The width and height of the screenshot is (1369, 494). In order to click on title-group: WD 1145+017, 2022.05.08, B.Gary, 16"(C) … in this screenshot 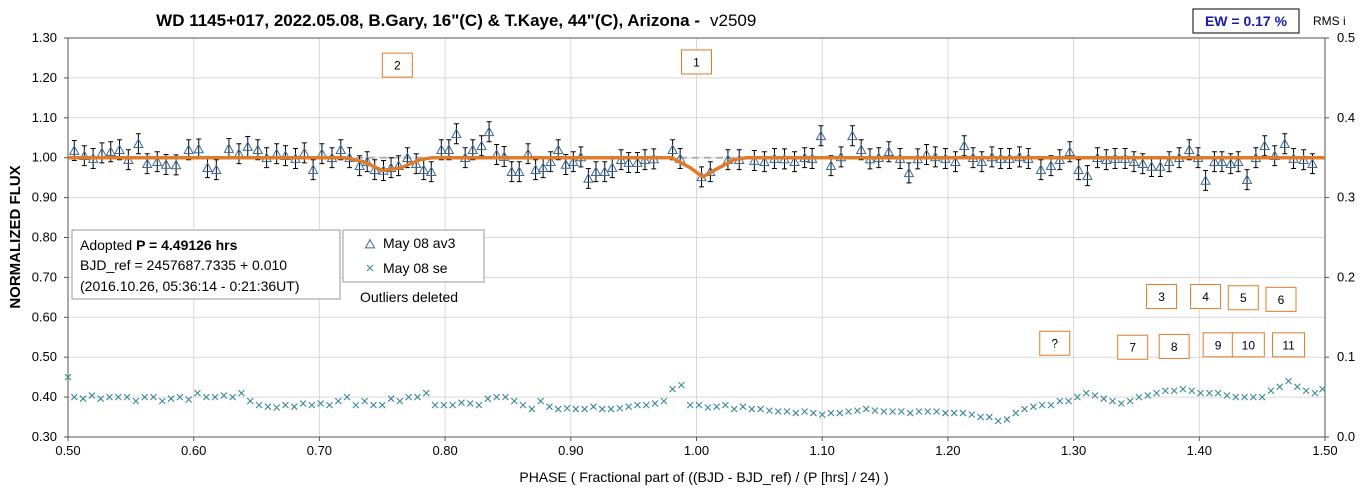, I will do `click(456, 20)`.